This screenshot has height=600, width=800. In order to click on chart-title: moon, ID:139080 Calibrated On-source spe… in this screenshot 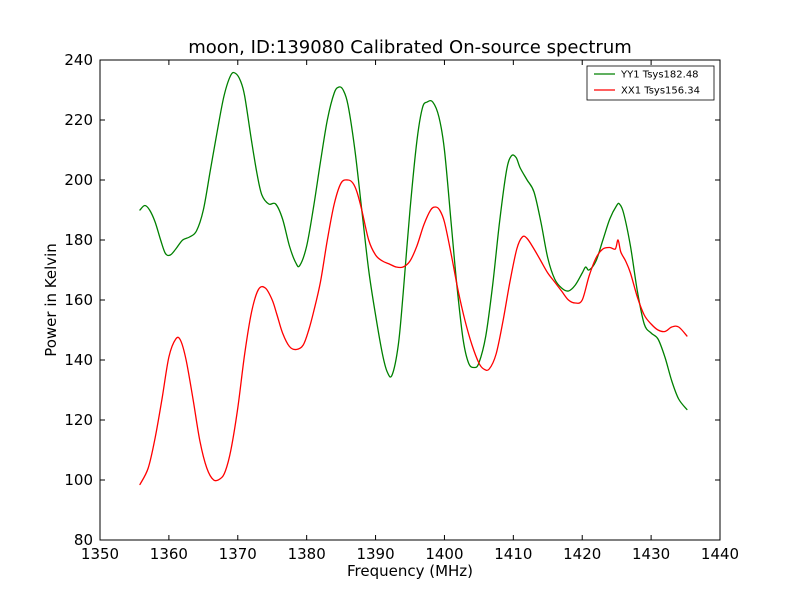, I will do `click(410, 47)`.